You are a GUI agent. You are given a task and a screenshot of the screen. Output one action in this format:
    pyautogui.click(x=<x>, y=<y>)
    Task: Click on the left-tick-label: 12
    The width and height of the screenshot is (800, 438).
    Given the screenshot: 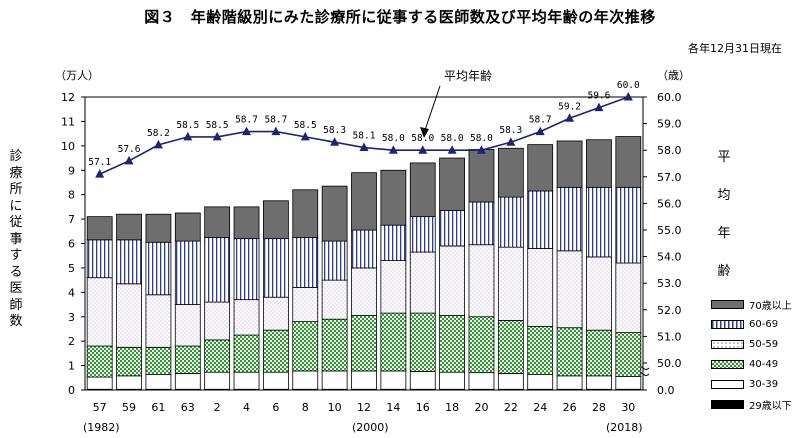 What is the action you would take?
    pyautogui.click(x=68, y=97)
    